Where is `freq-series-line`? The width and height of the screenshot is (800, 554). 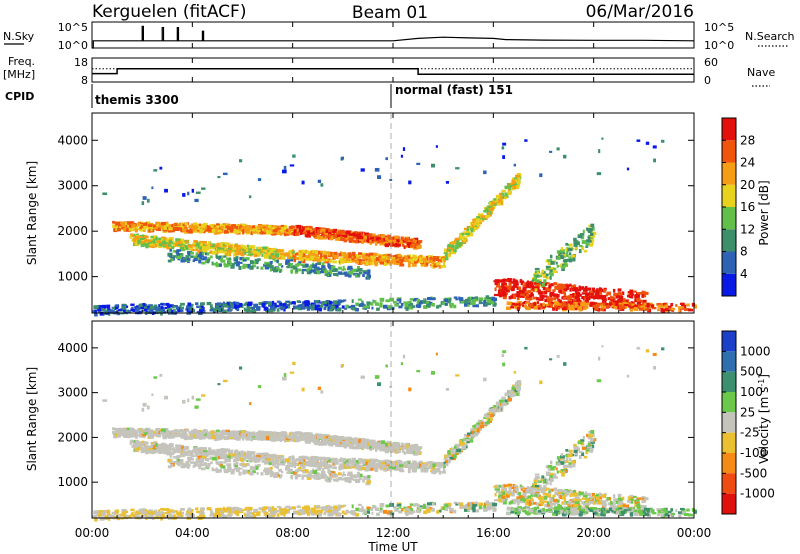 freq-series-line is located at coordinates (393, 72).